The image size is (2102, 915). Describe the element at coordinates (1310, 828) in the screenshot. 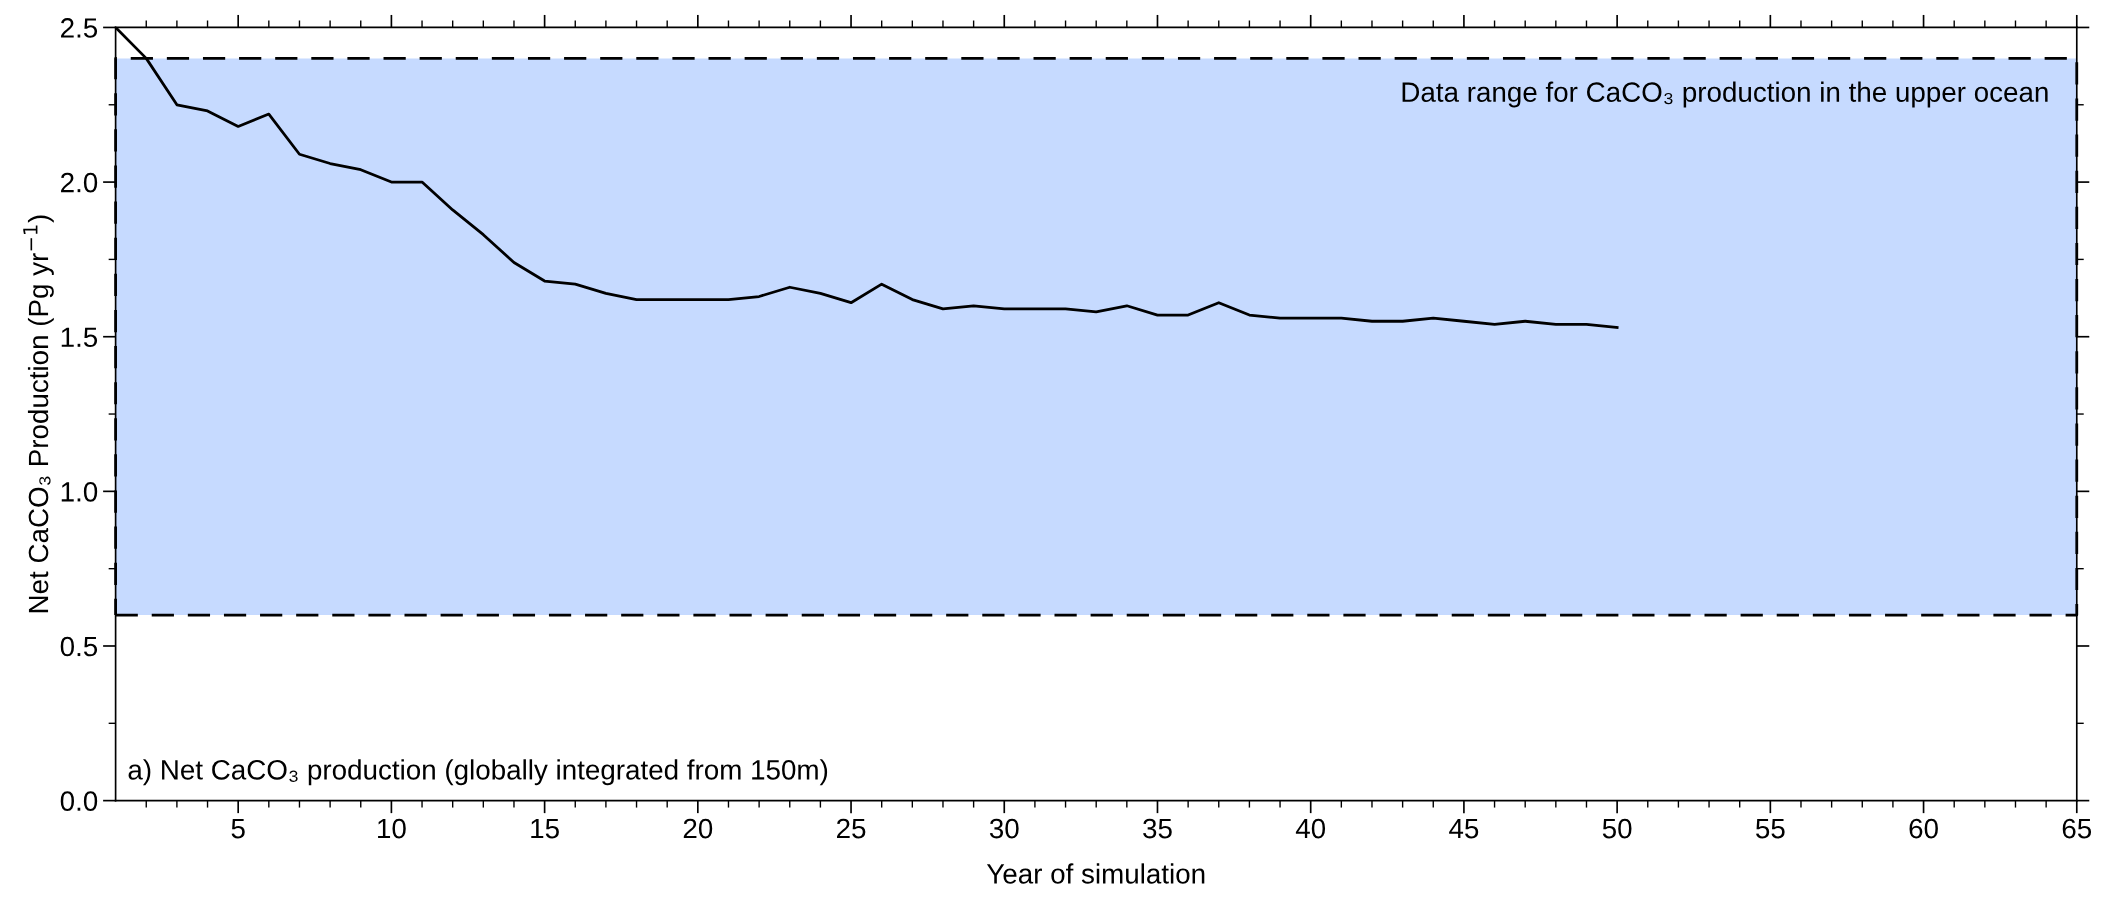

I see `x-tick-label: 40` at that location.